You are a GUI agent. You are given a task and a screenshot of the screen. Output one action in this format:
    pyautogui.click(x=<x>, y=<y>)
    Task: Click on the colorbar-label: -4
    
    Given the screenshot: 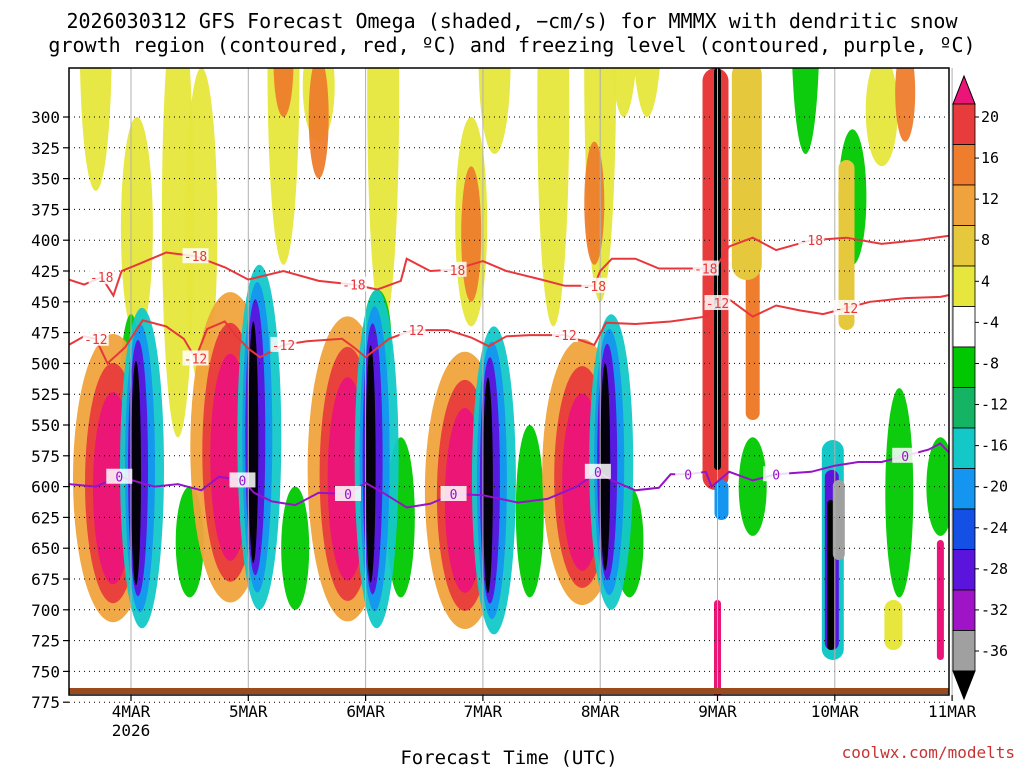 What is the action you would take?
    pyautogui.click(x=990, y=322)
    